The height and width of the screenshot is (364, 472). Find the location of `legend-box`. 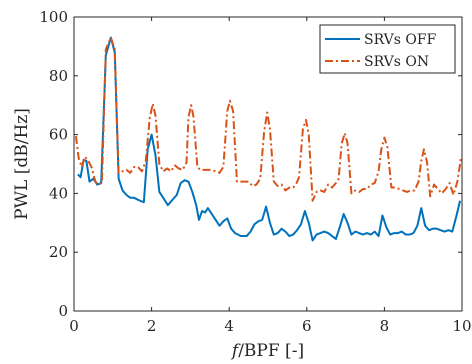

legend-box is located at coordinates (387, 49).